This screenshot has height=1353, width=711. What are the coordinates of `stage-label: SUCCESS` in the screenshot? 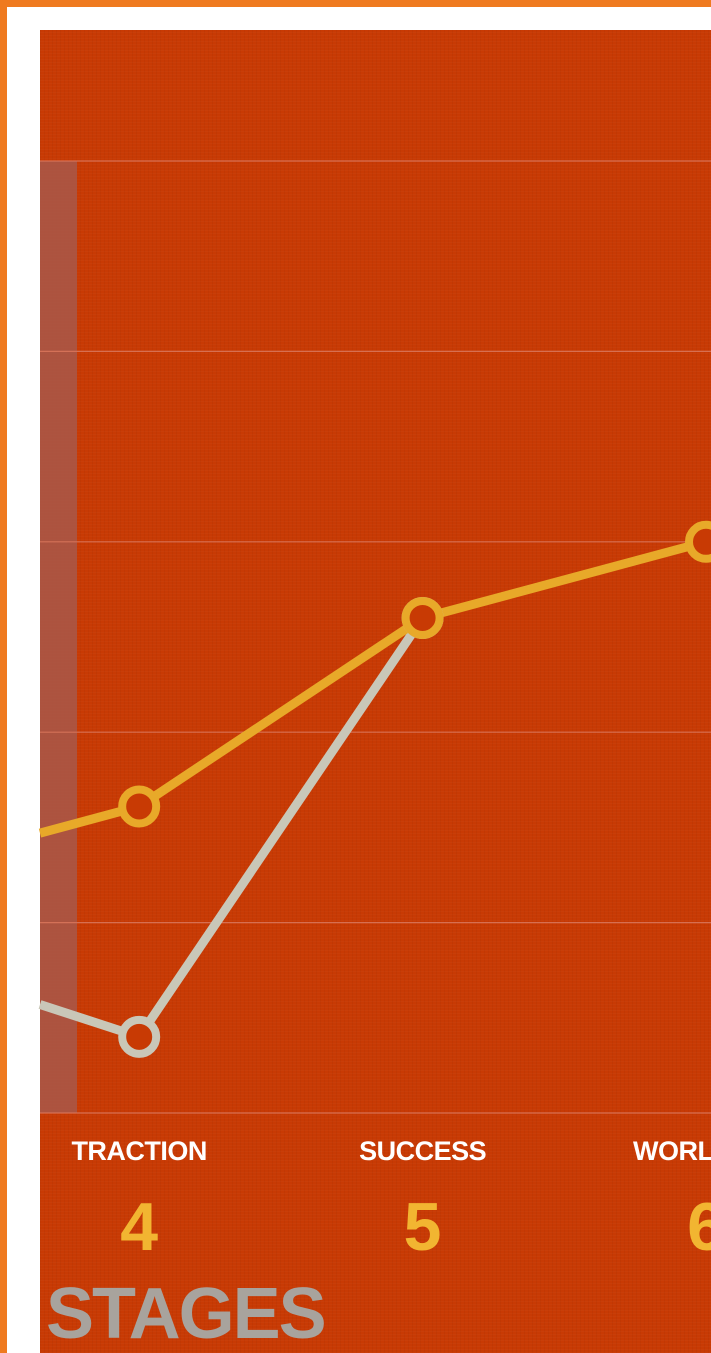 It's located at (422, 1151).